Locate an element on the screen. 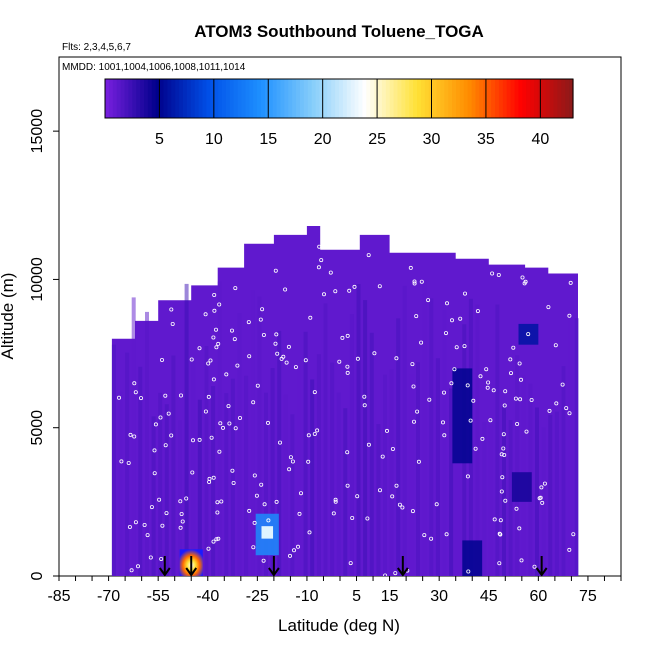  colorbar-frame is located at coordinates (339, 98).